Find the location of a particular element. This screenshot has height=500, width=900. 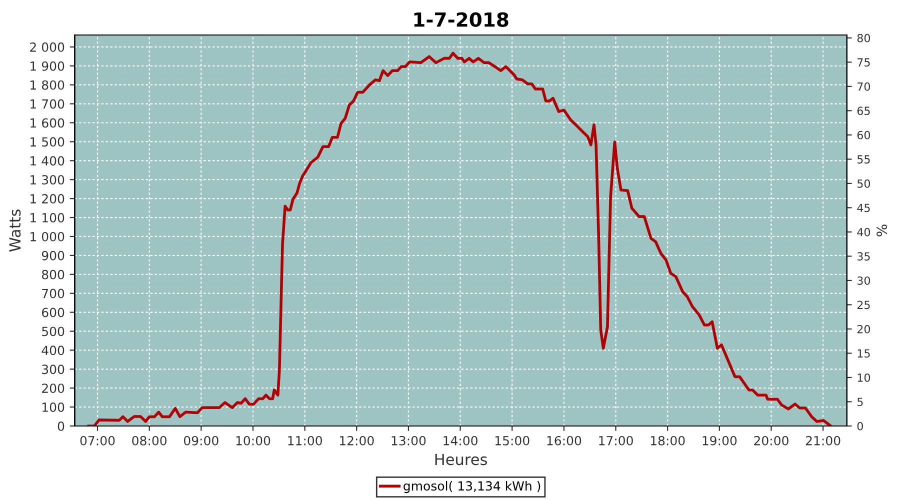

y2-tick-label: 45 is located at coordinates (863, 208).